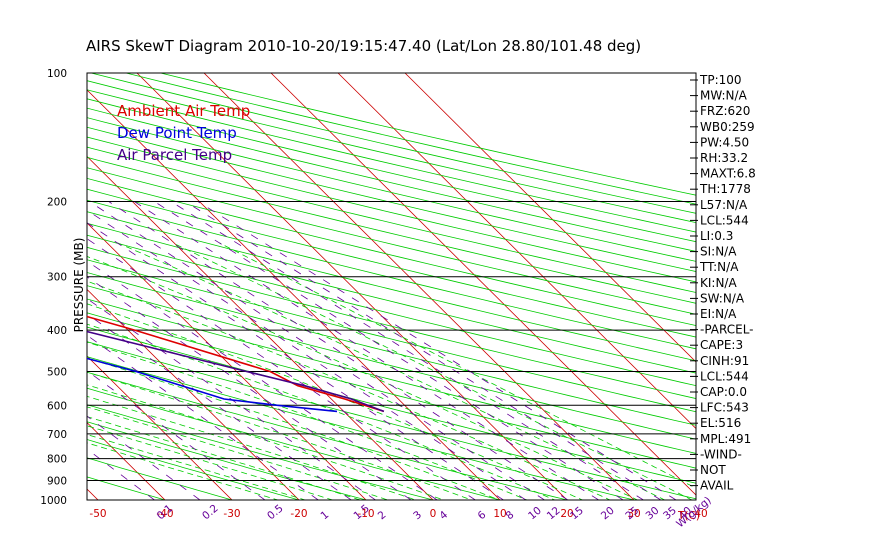  I want to click on index-label: SW:N/A, so click(722, 298).